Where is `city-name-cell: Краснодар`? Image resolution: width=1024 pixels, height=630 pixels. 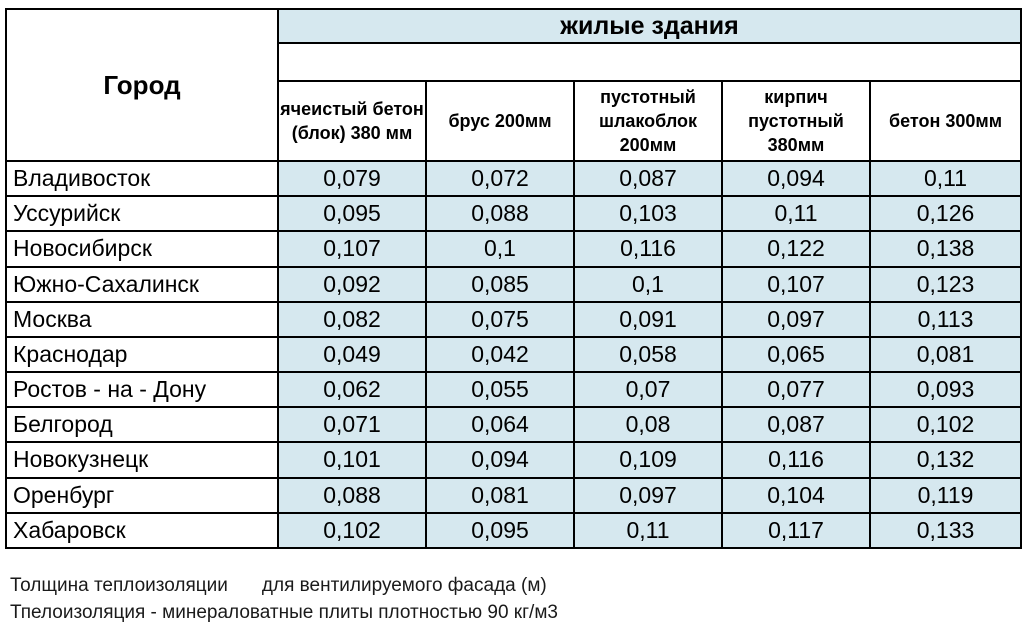 city-name-cell: Краснодар is located at coordinates (142, 354).